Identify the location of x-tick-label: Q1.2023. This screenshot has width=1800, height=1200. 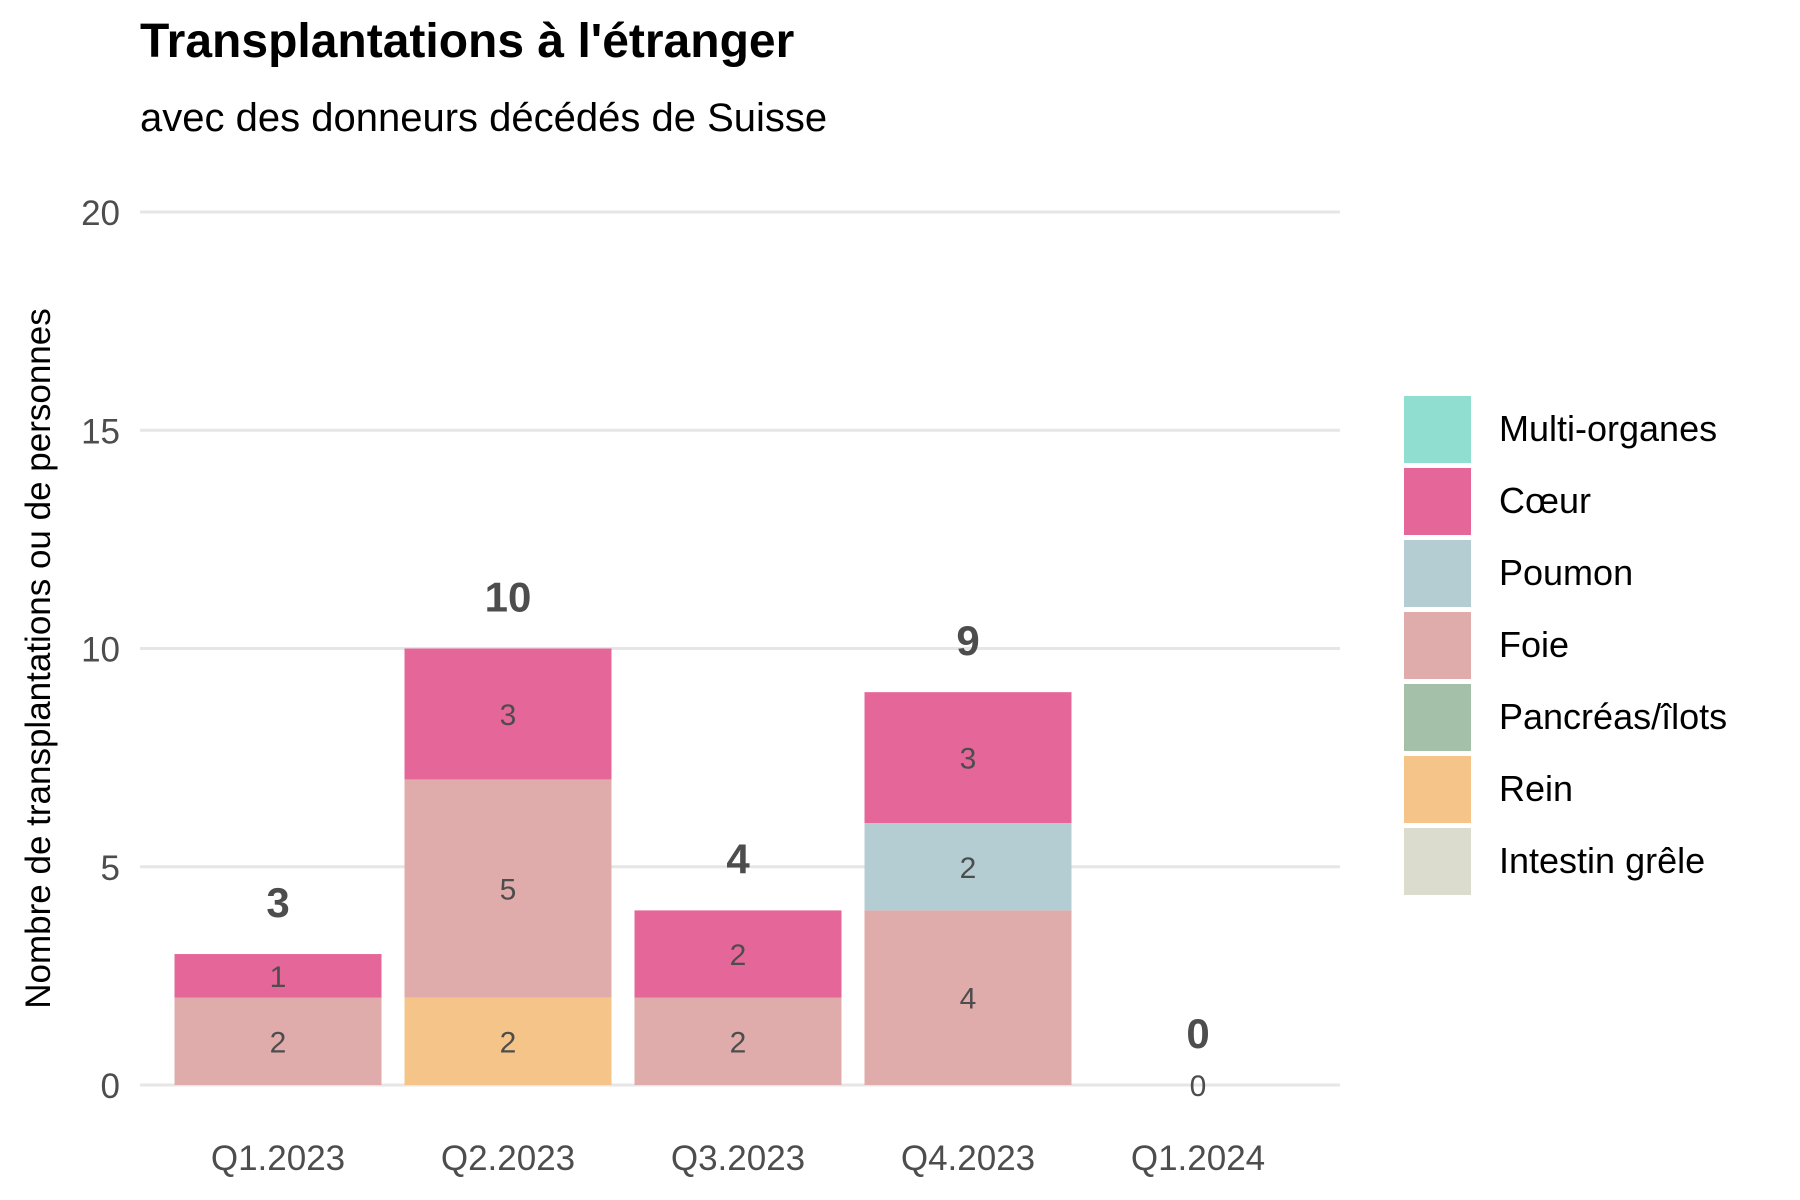
(278, 1158).